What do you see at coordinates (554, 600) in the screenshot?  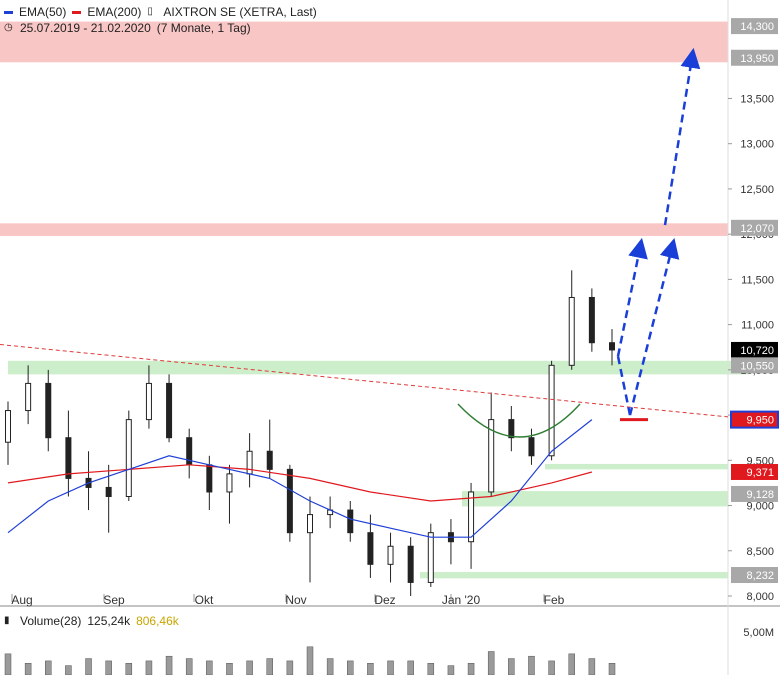 I see `x-tick-label: Feb` at bounding box center [554, 600].